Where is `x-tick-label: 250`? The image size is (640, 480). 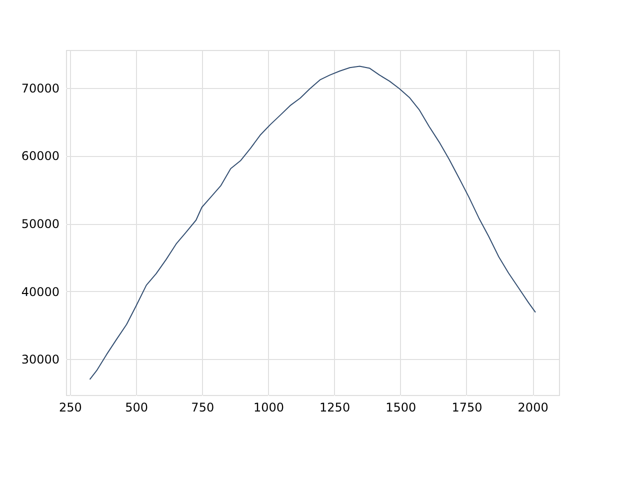 x-tick-label: 250 is located at coordinates (70, 407).